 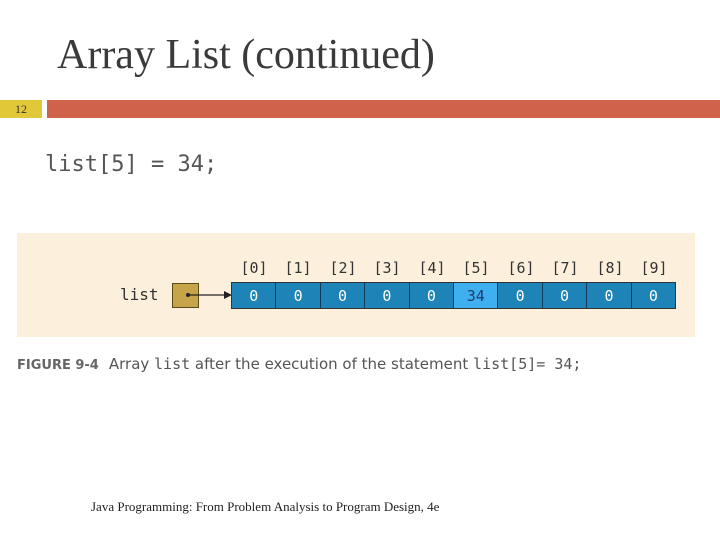 I want to click on caption-text-1: Array, so click(x=131, y=364).